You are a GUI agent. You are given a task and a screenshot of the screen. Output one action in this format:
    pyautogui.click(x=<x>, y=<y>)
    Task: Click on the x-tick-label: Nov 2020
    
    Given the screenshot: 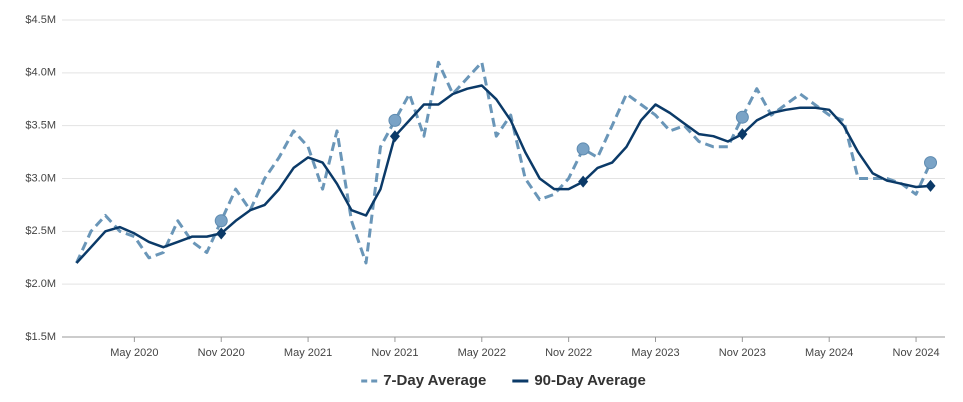 What is the action you would take?
    pyautogui.click(x=221, y=353)
    